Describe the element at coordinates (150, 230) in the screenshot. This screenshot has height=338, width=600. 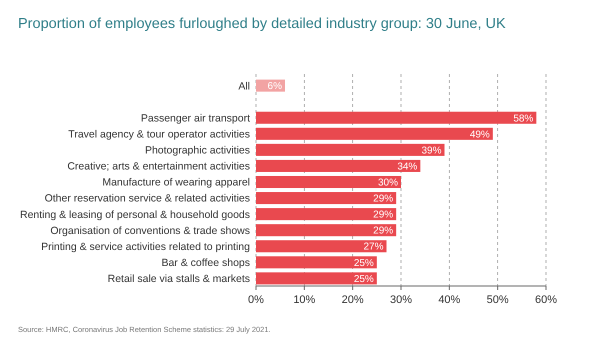
I see `y-tick-label: Organisation of conventions & trade shows` at that location.